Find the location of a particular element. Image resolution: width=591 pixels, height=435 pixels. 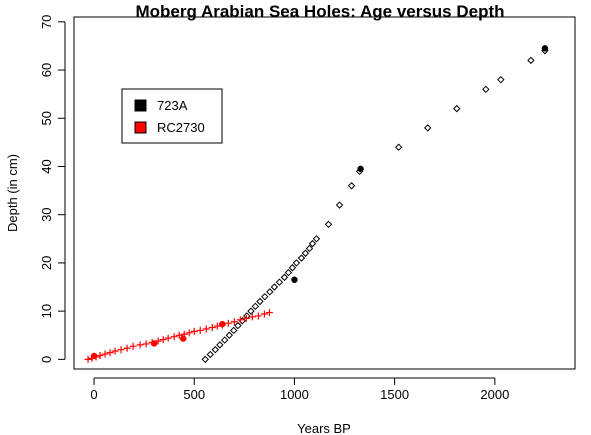

legend: 723A RC2730 is located at coordinates (172, 116).